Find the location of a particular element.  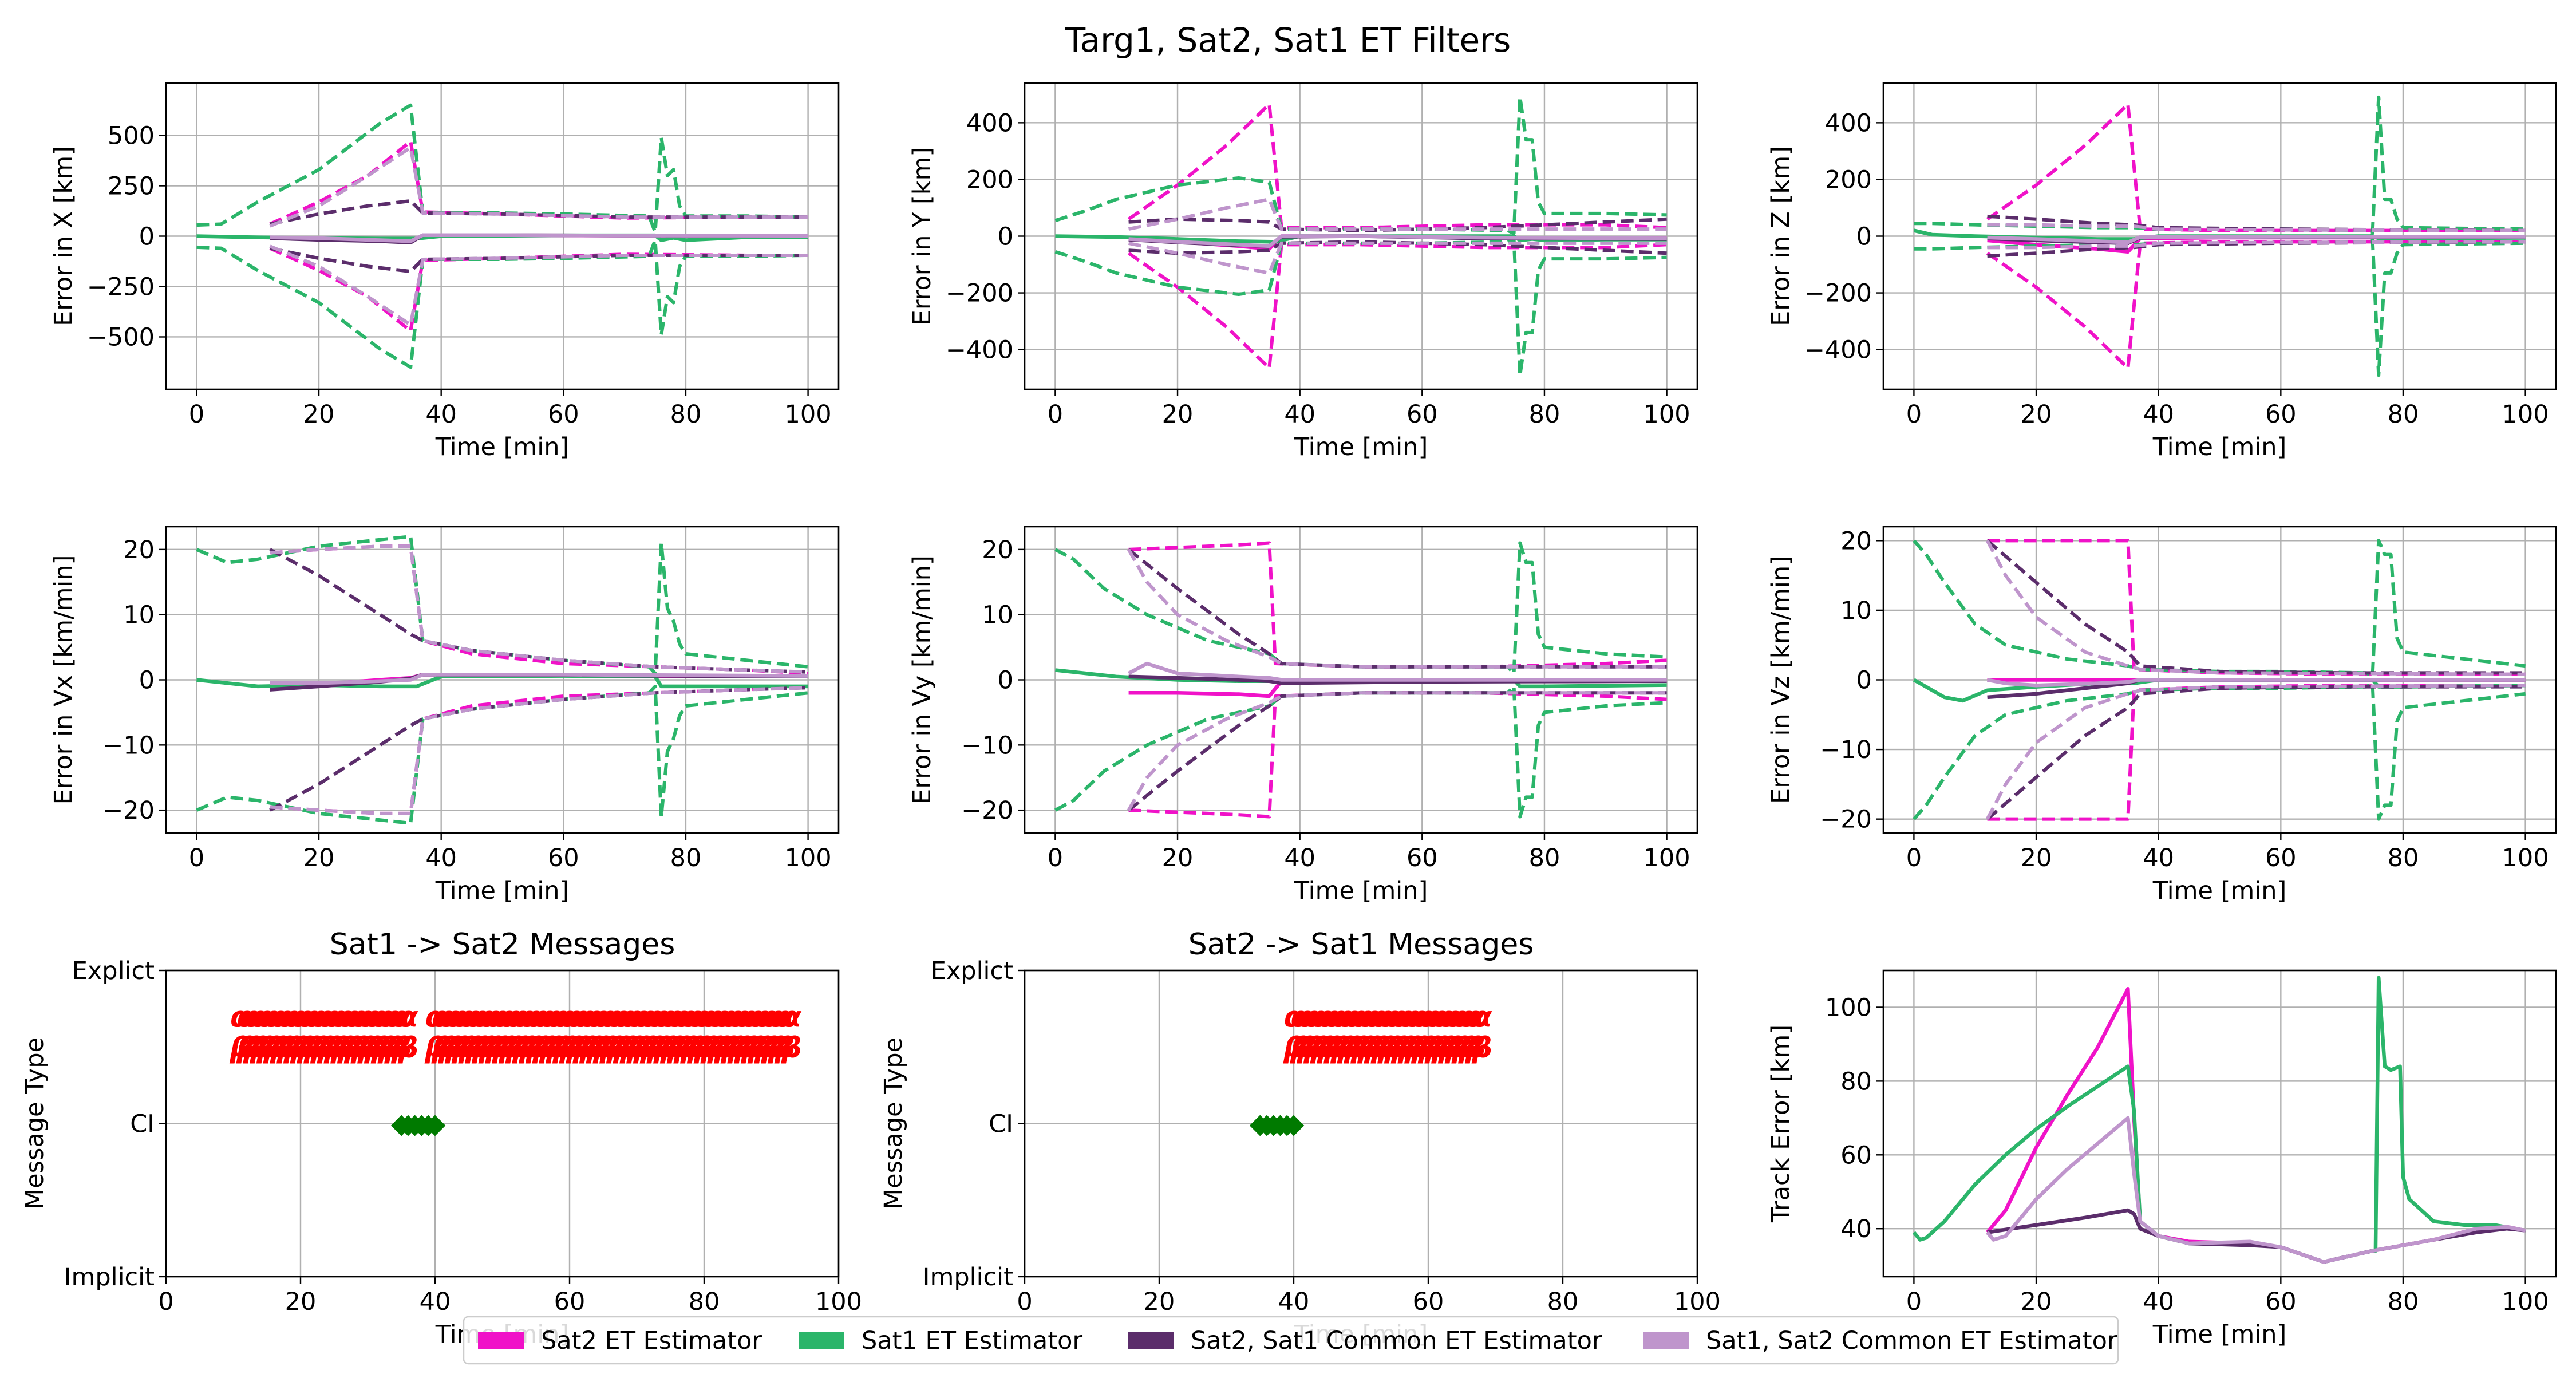

y-tick-label: 0 is located at coordinates (1864, 680).